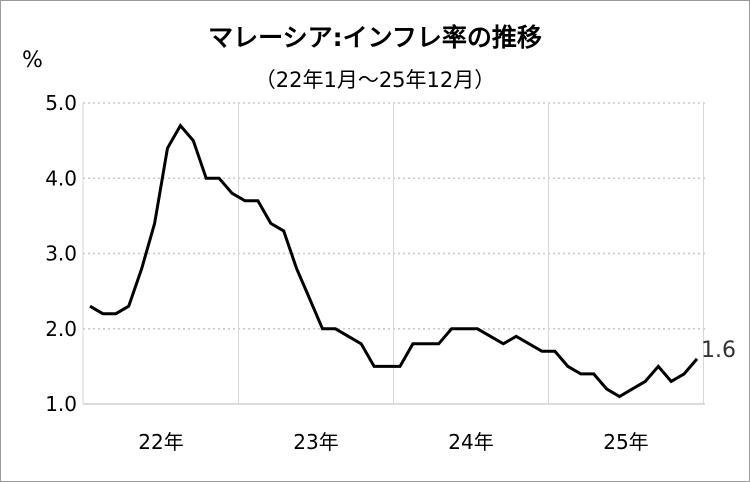 This screenshot has height=482, width=750. What do you see at coordinates (160, 442) in the screenshot?
I see `x-tick-label: 22年` at bounding box center [160, 442].